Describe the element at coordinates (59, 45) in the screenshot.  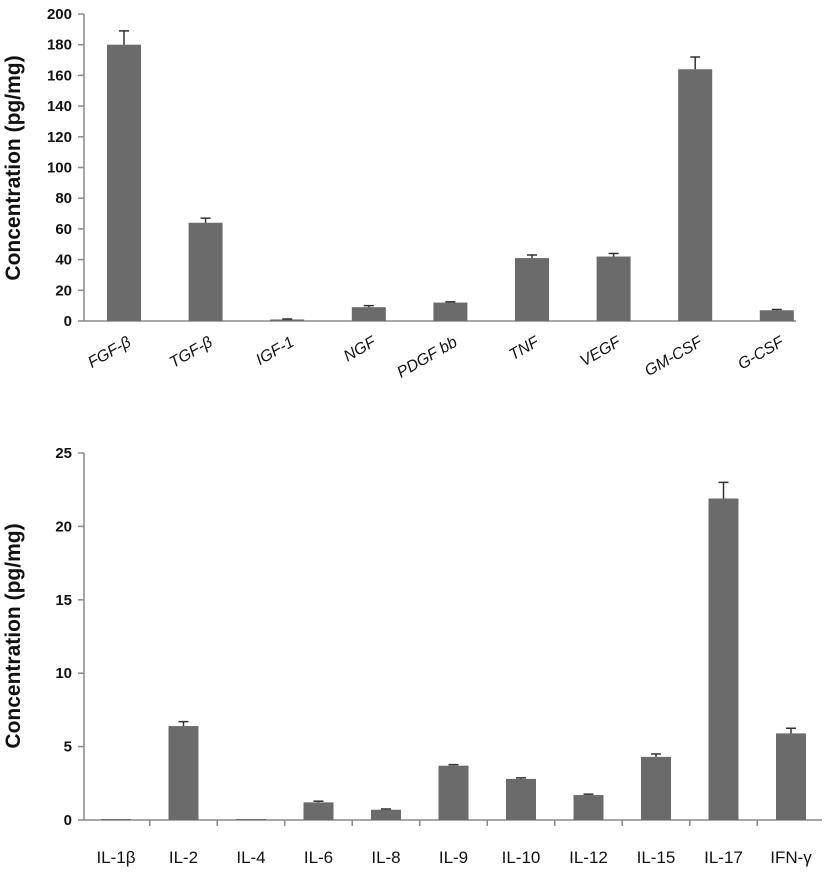
I see `y-tick-label: 180` at that location.